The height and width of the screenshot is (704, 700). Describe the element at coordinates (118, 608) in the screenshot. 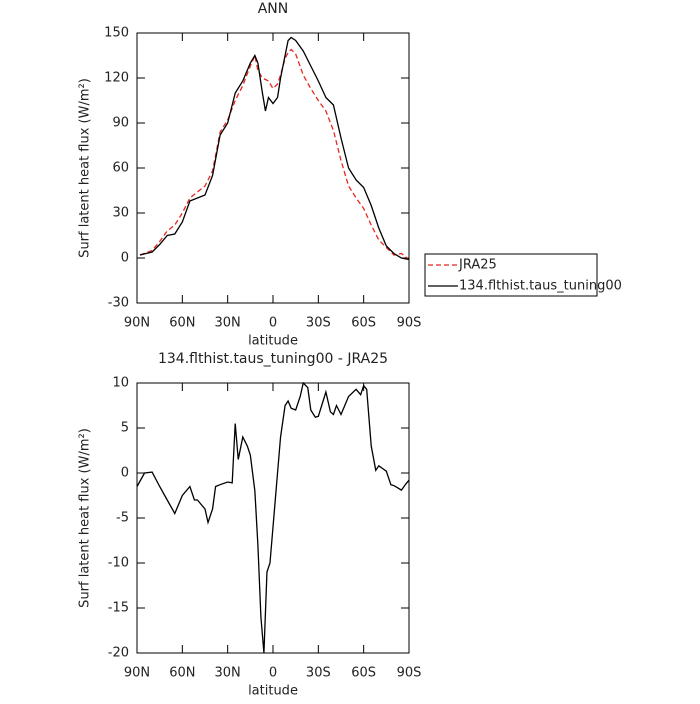

I see `y-tick-label: -15` at that location.